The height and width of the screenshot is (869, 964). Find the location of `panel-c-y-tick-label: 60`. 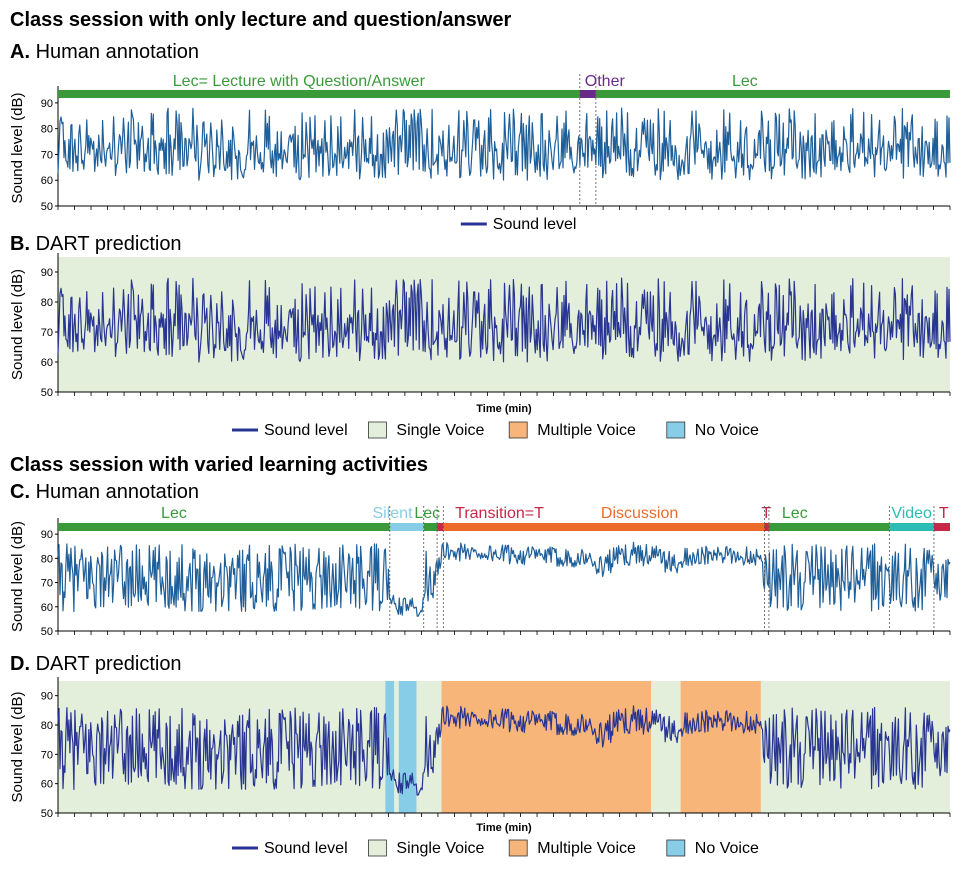

panel-c-y-tick-label: 60 is located at coordinates (47, 608).